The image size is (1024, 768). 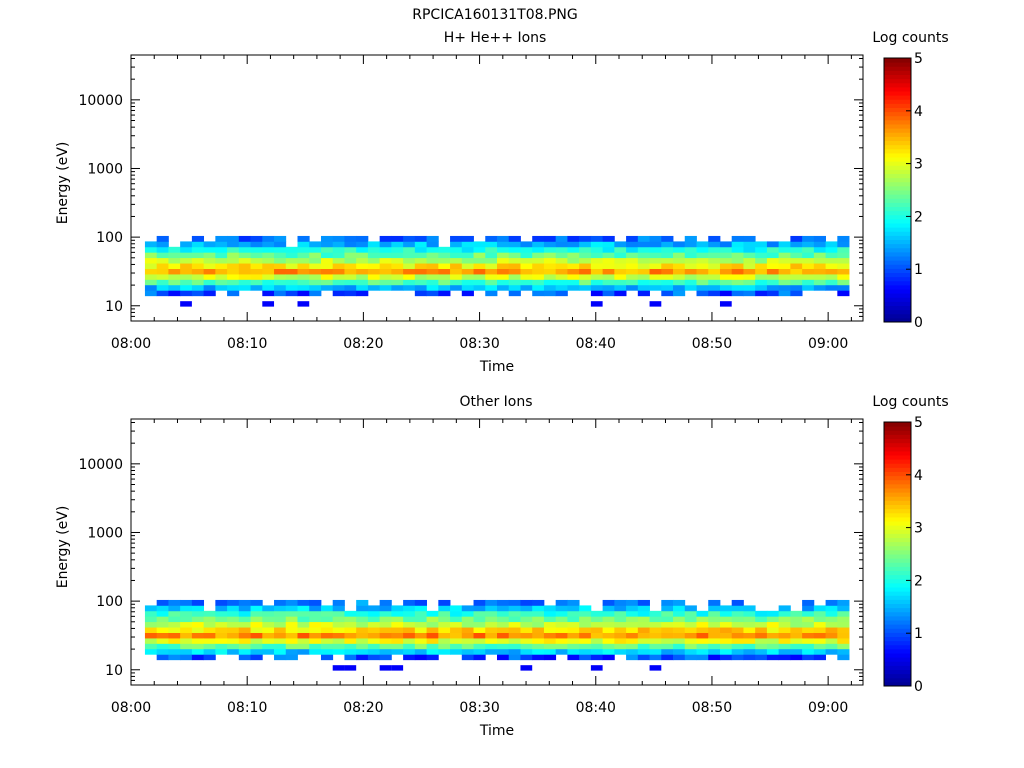 What do you see at coordinates (918, 59) in the screenshot?
I see `colorbar-tick-label: 5` at bounding box center [918, 59].